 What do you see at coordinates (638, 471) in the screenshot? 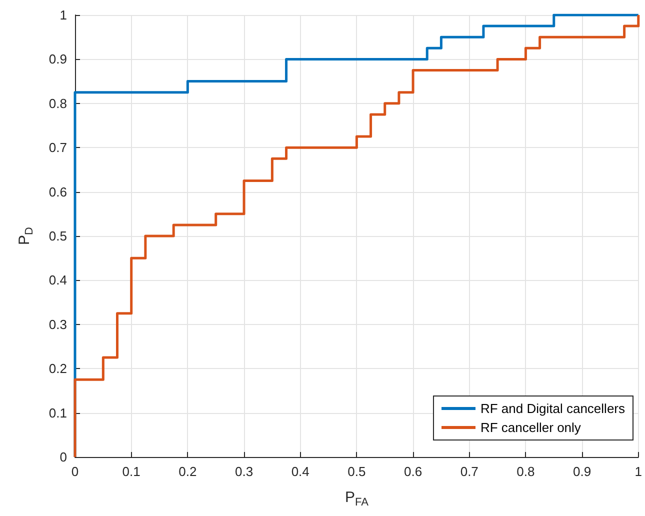
I see `x-tick-label: 1` at bounding box center [638, 471].